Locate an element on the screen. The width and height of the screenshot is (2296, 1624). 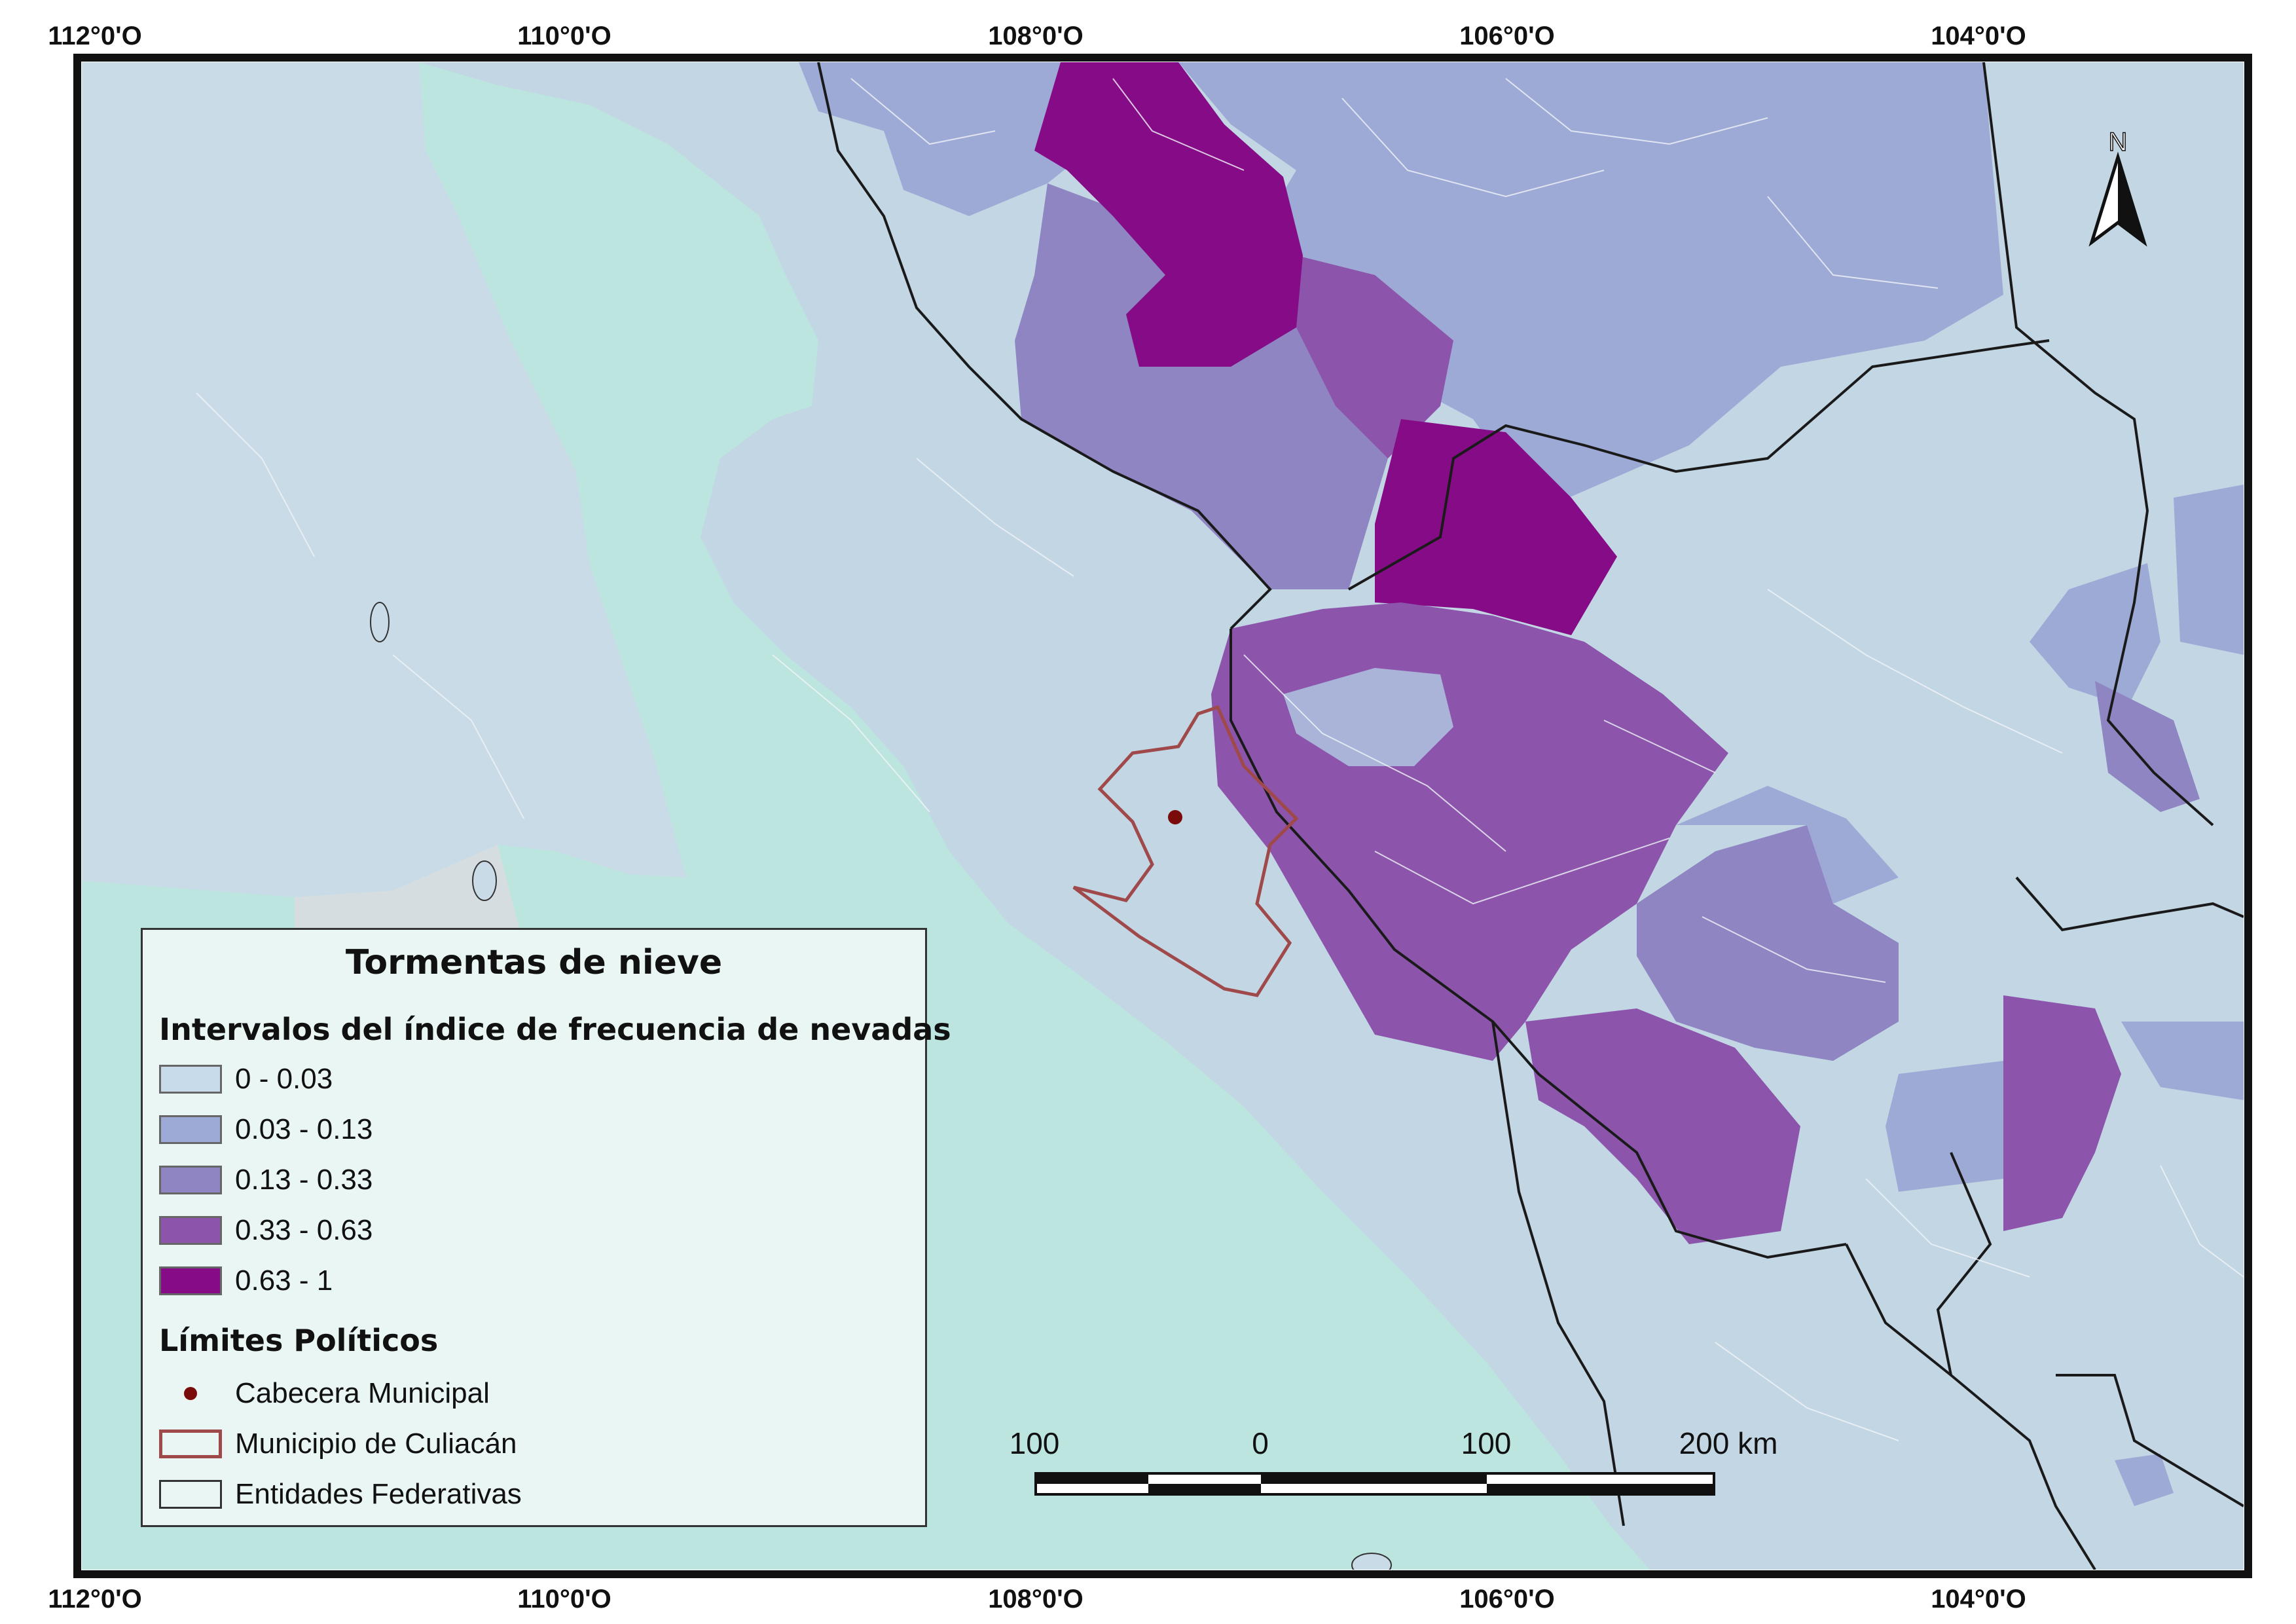
scale-label: 0 is located at coordinates (1260, 1443).